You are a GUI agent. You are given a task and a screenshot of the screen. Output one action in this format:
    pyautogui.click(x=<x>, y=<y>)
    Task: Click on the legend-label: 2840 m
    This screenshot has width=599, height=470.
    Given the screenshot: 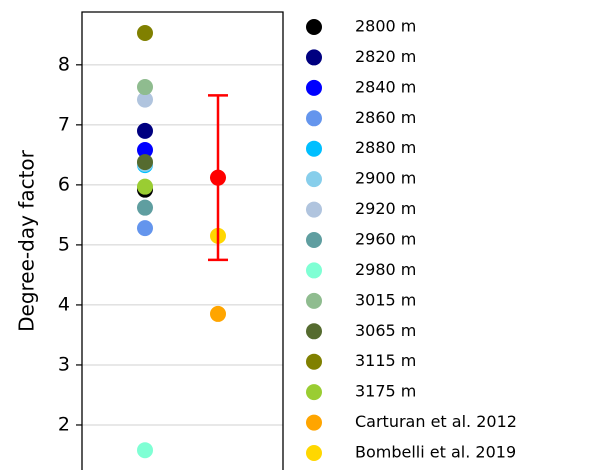 What is the action you would take?
    pyautogui.click(x=385, y=86)
    